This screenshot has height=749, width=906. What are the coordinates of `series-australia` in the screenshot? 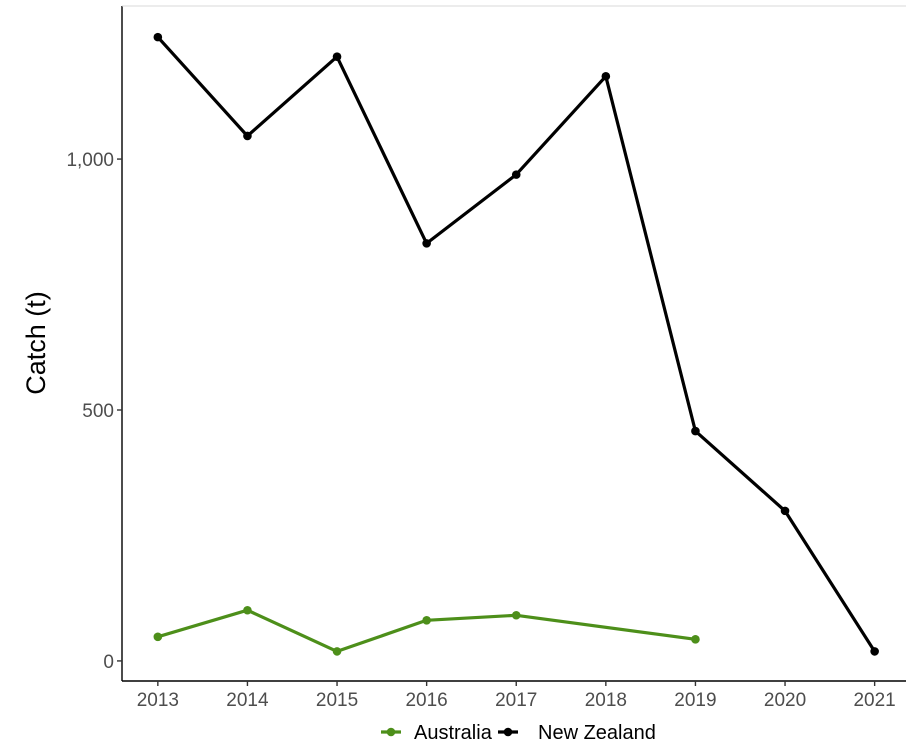 It's located at (426, 630).